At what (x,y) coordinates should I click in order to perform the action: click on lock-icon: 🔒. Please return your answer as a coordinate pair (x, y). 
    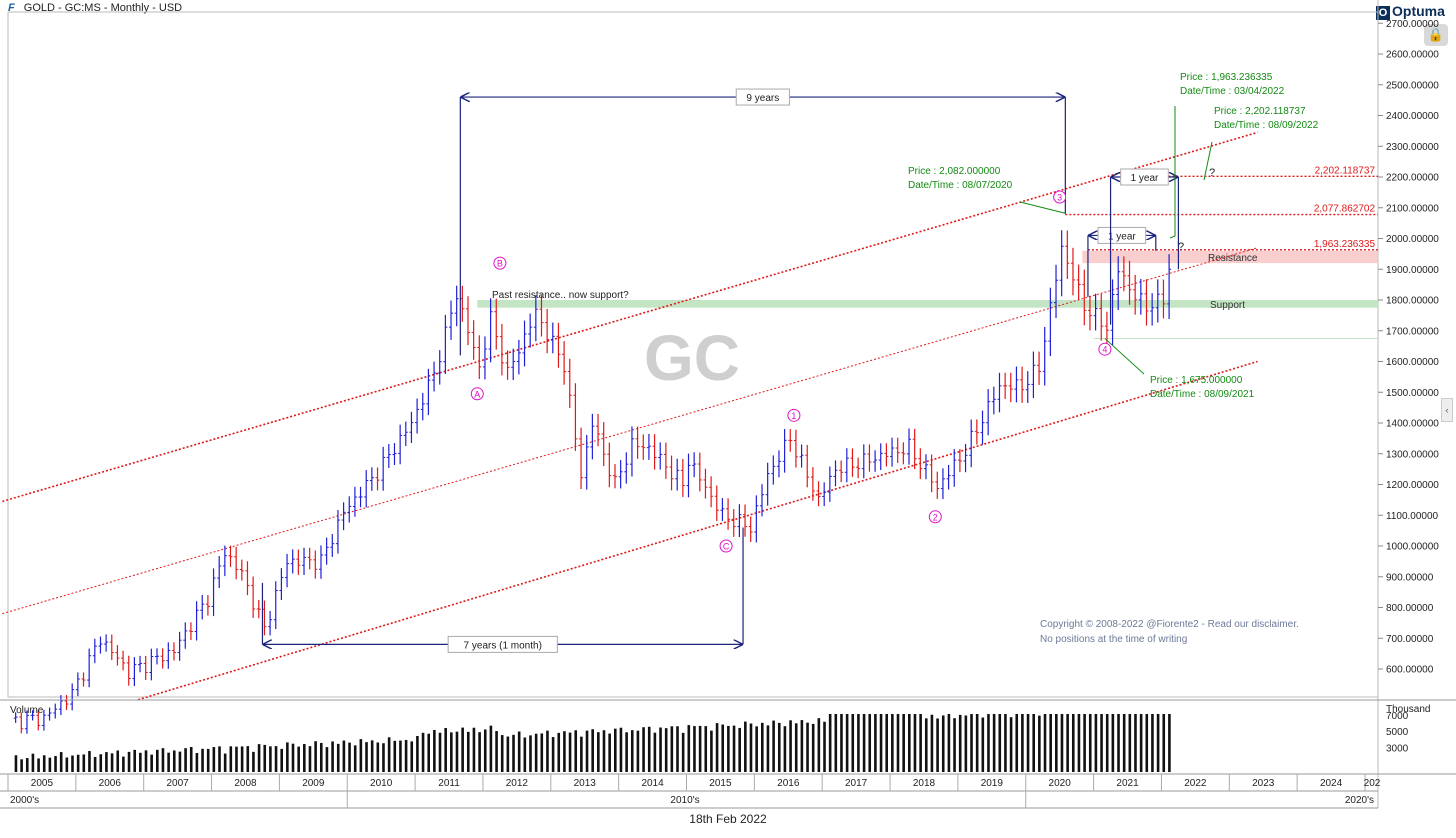
    Looking at the image, I should click on (1436, 35).